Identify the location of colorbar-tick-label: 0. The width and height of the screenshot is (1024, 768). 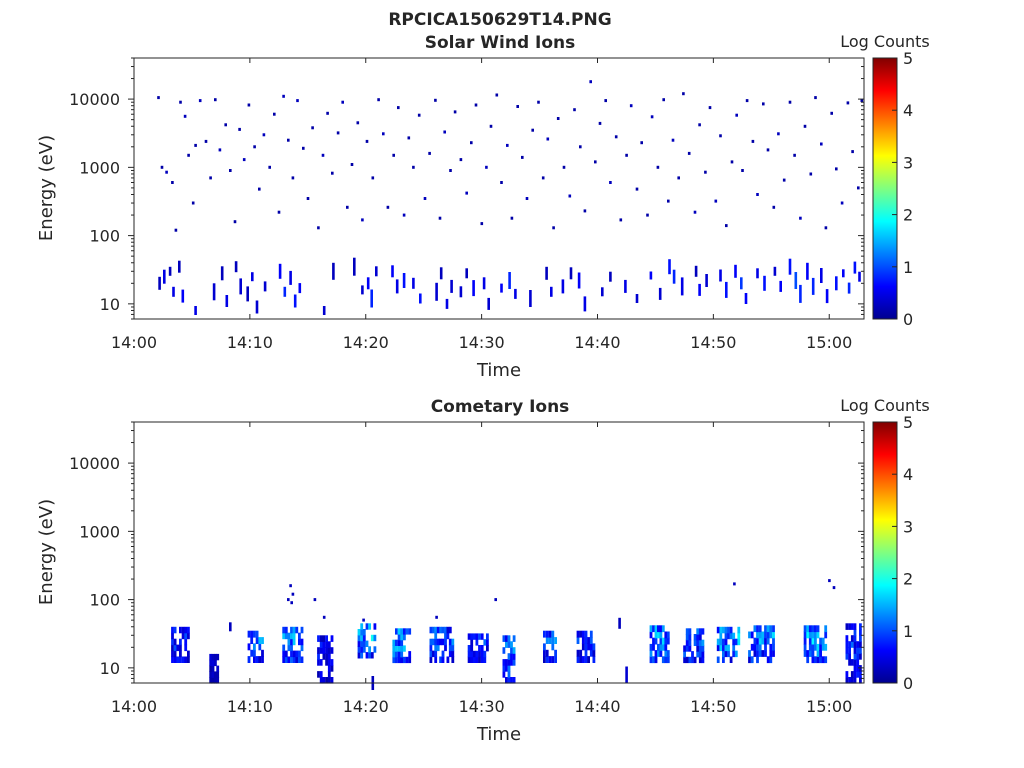
(908, 683).